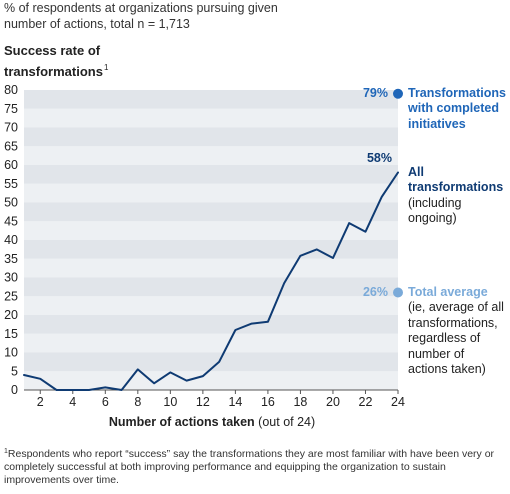 The width and height of the screenshot is (510, 494). What do you see at coordinates (14, 371) in the screenshot?
I see `y-tick-label: 5` at bounding box center [14, 371].